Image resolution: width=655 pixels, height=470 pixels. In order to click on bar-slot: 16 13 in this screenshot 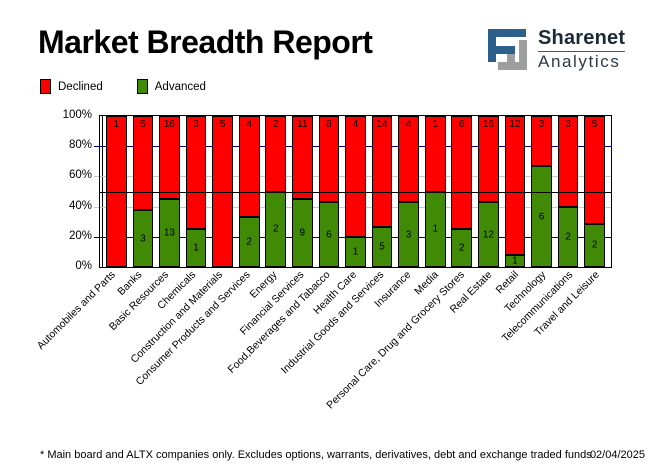, I will do `click(169, 191)`.